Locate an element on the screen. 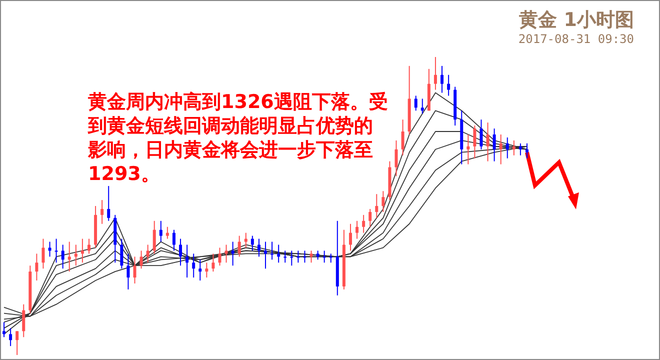 The image size is (660, 360). text: 2017-08-31 09:30 is located at coordinates (576, 39).